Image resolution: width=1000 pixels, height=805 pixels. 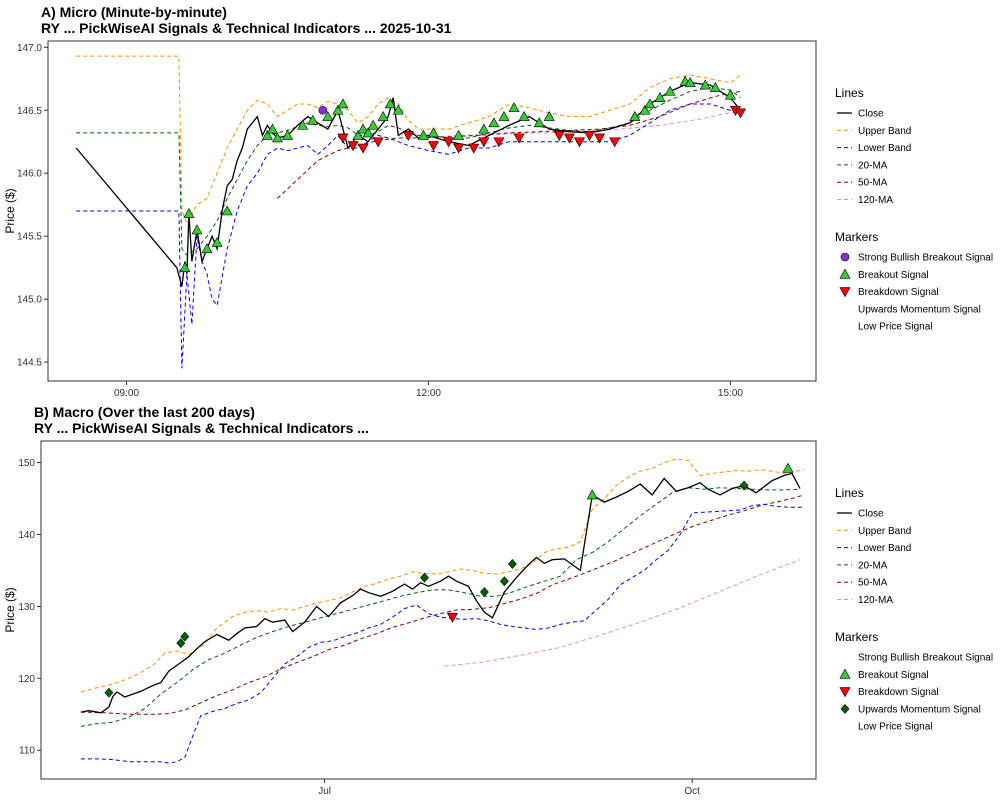 I want to click on chart-title: A) Micro (Minute-by-minute), so click(x=134, y=12).